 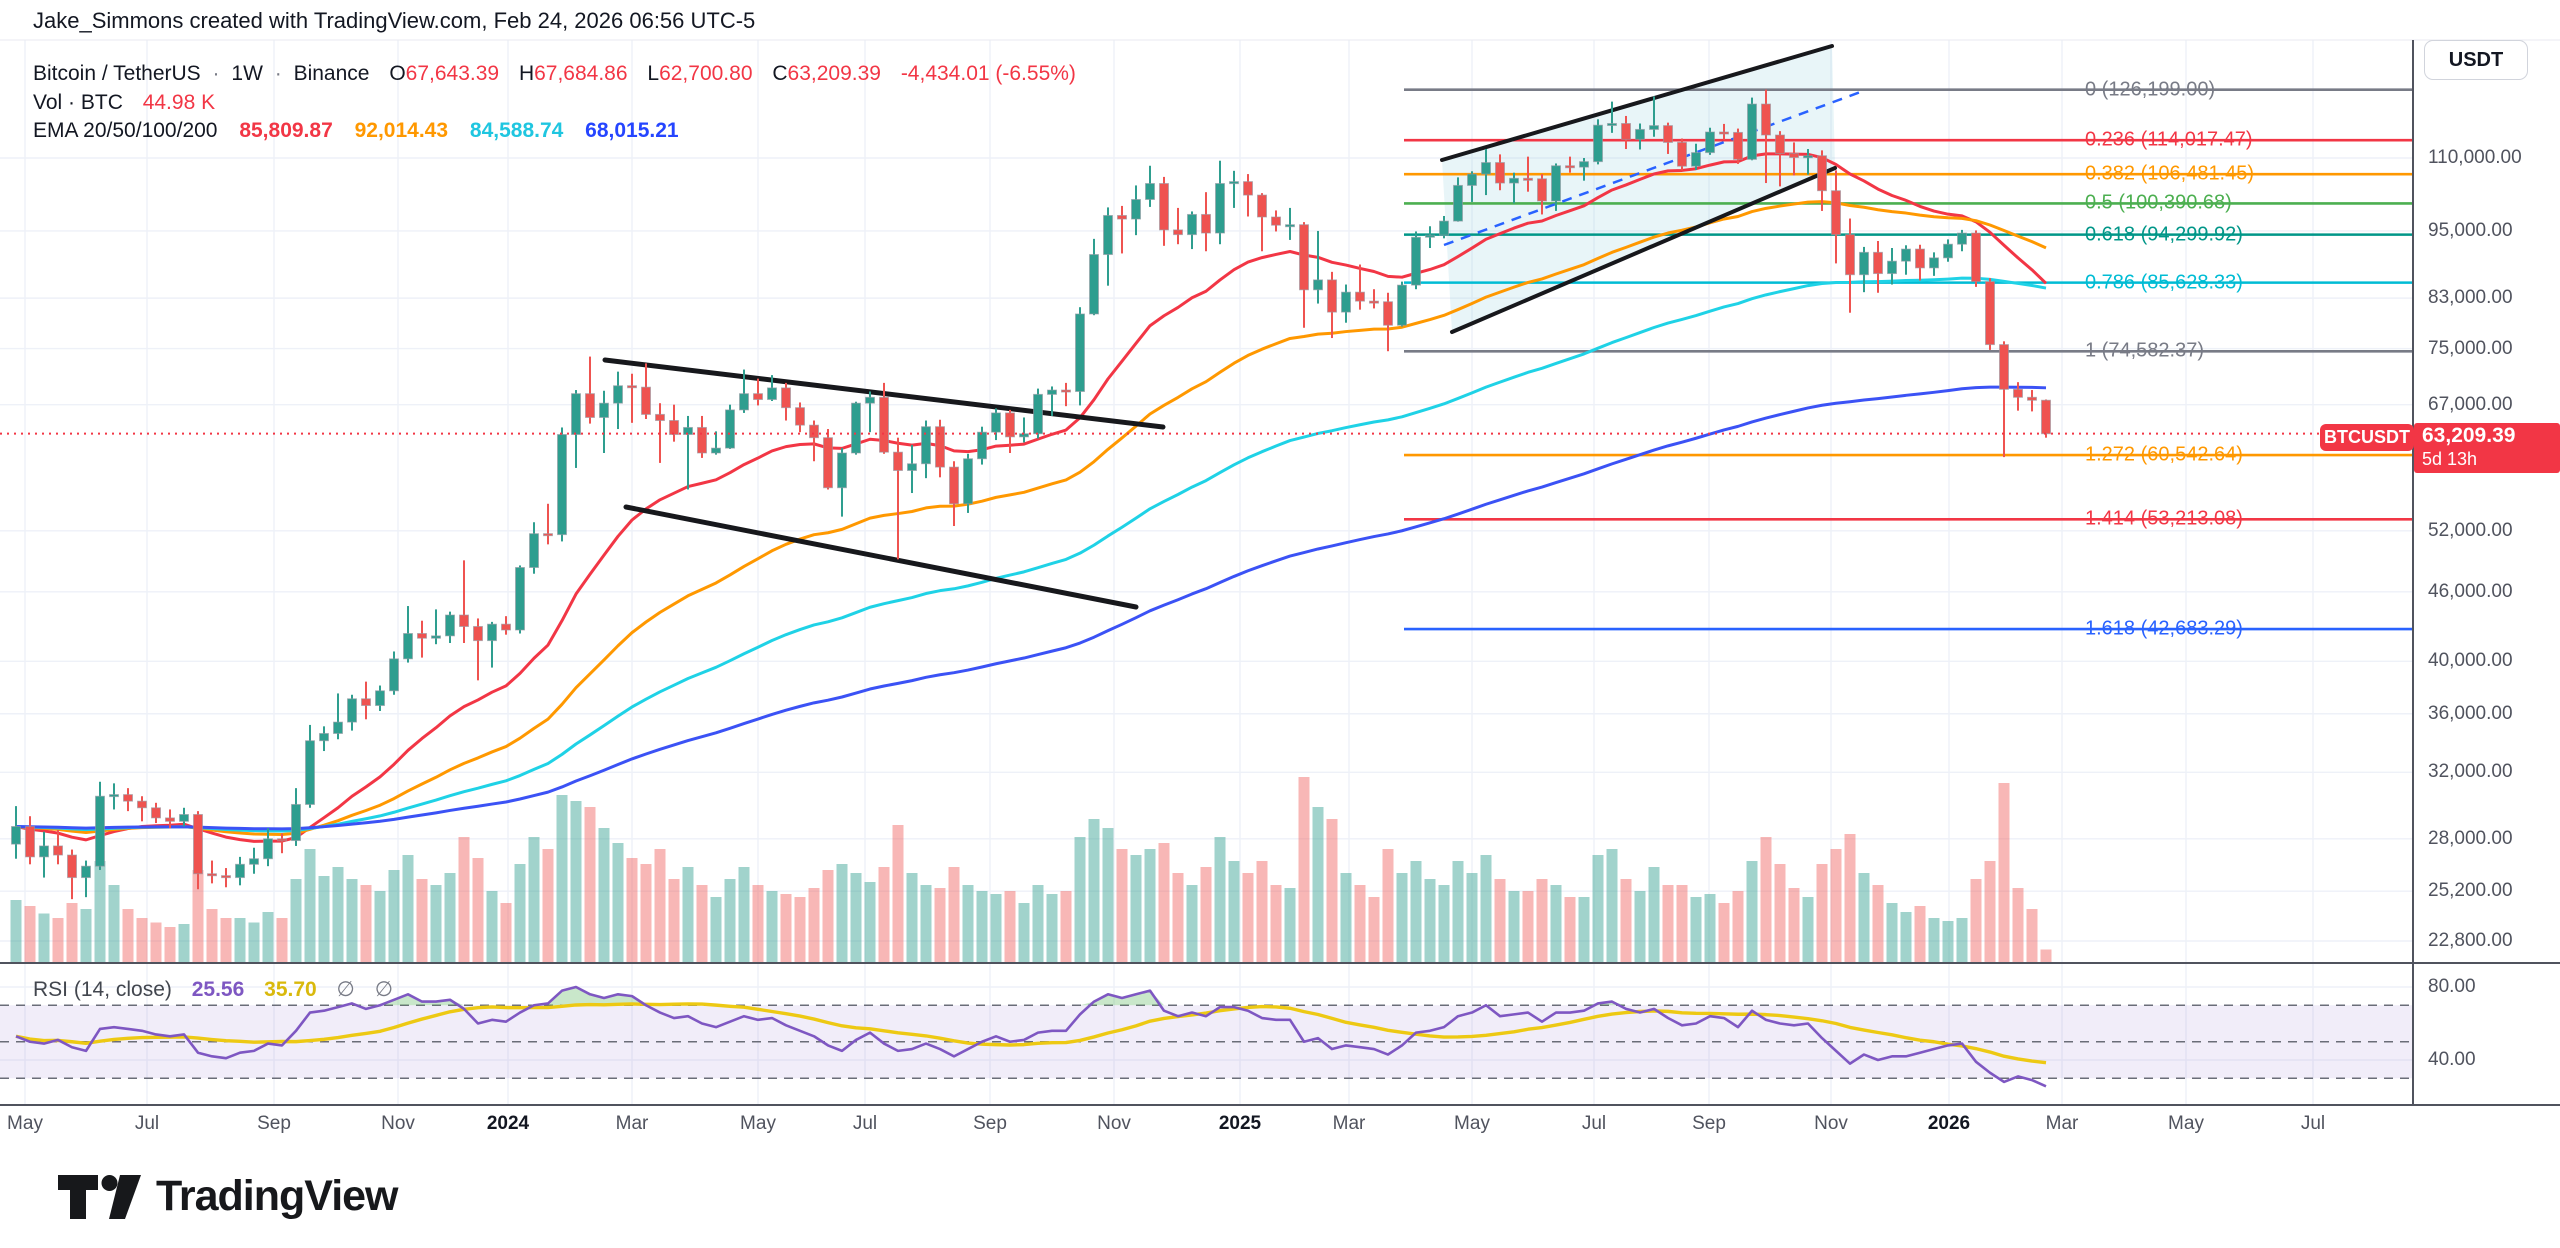 I want to click on tradingview-logo-icon, so click(x=99, y=1196).